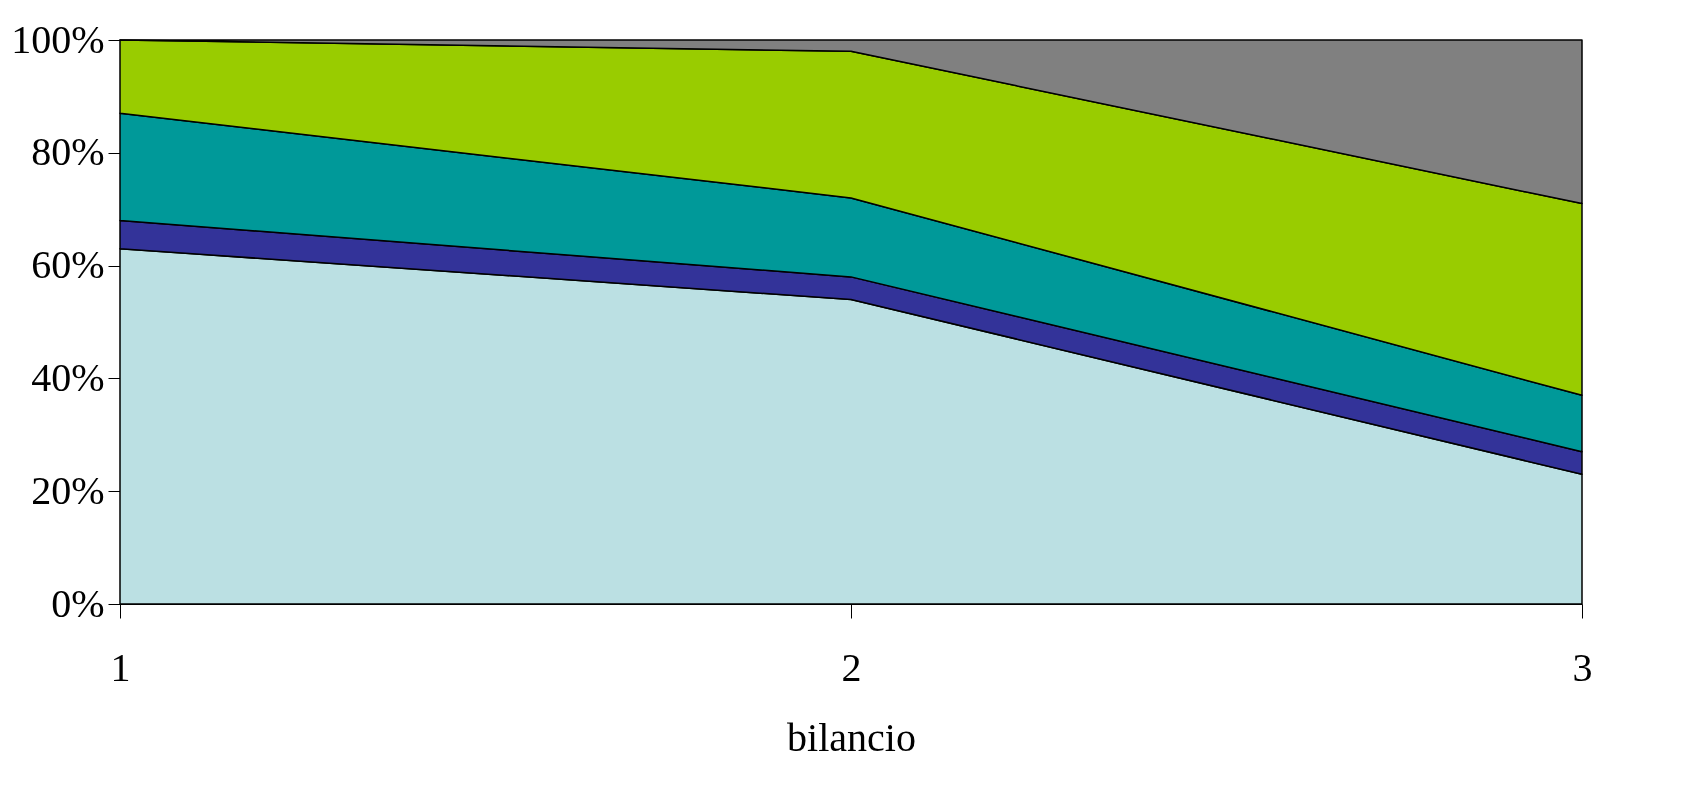  Describe the element at coordinates (78, 603) in the screenshot. I see `y-tick-label: 0%` at that location.